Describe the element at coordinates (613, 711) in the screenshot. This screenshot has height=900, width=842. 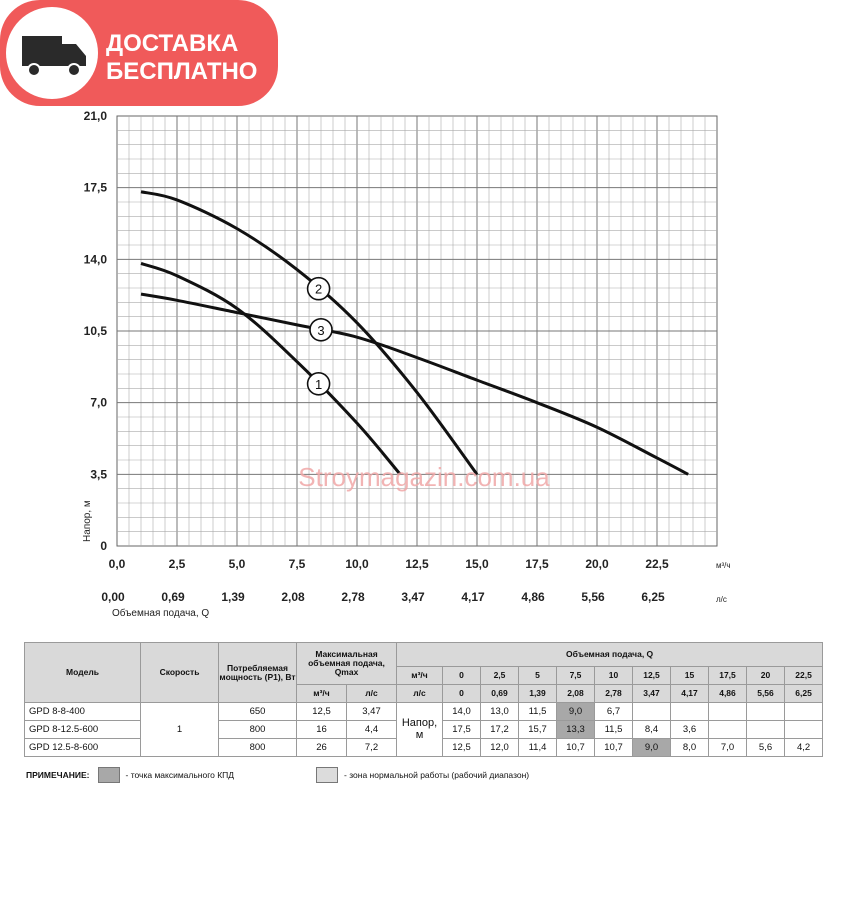
I see `head-value-cell: 6,7` at that location.